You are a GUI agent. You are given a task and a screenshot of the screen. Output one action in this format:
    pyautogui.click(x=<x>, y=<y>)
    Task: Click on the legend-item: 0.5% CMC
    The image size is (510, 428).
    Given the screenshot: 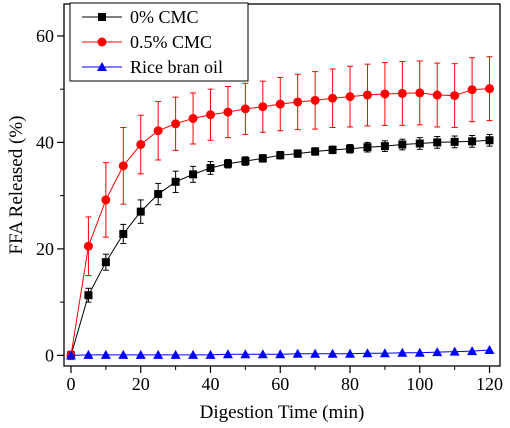 What is the action you would take?
    pyautogui.click(x=147, y=42)
    